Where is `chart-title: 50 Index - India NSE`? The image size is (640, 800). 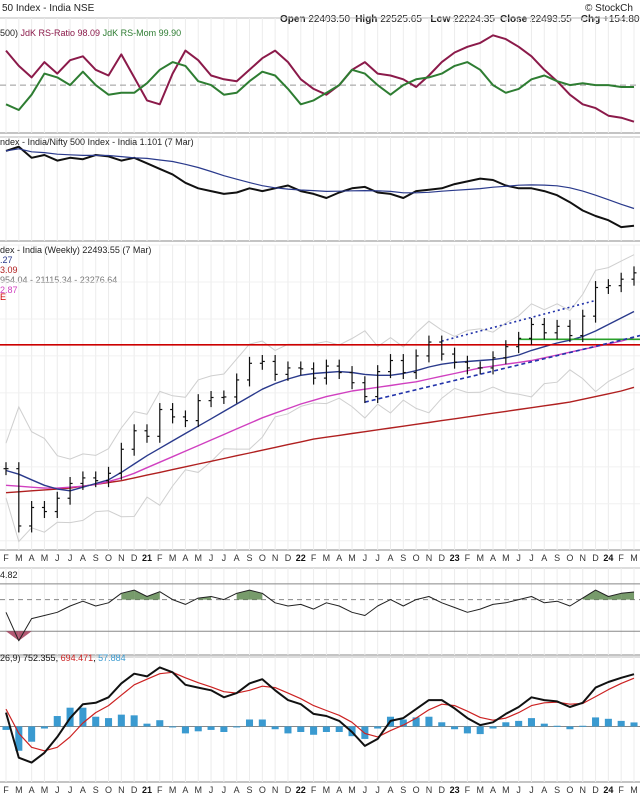 chart-title: 50 Index - India NSE is located at coordinates (48, 8).